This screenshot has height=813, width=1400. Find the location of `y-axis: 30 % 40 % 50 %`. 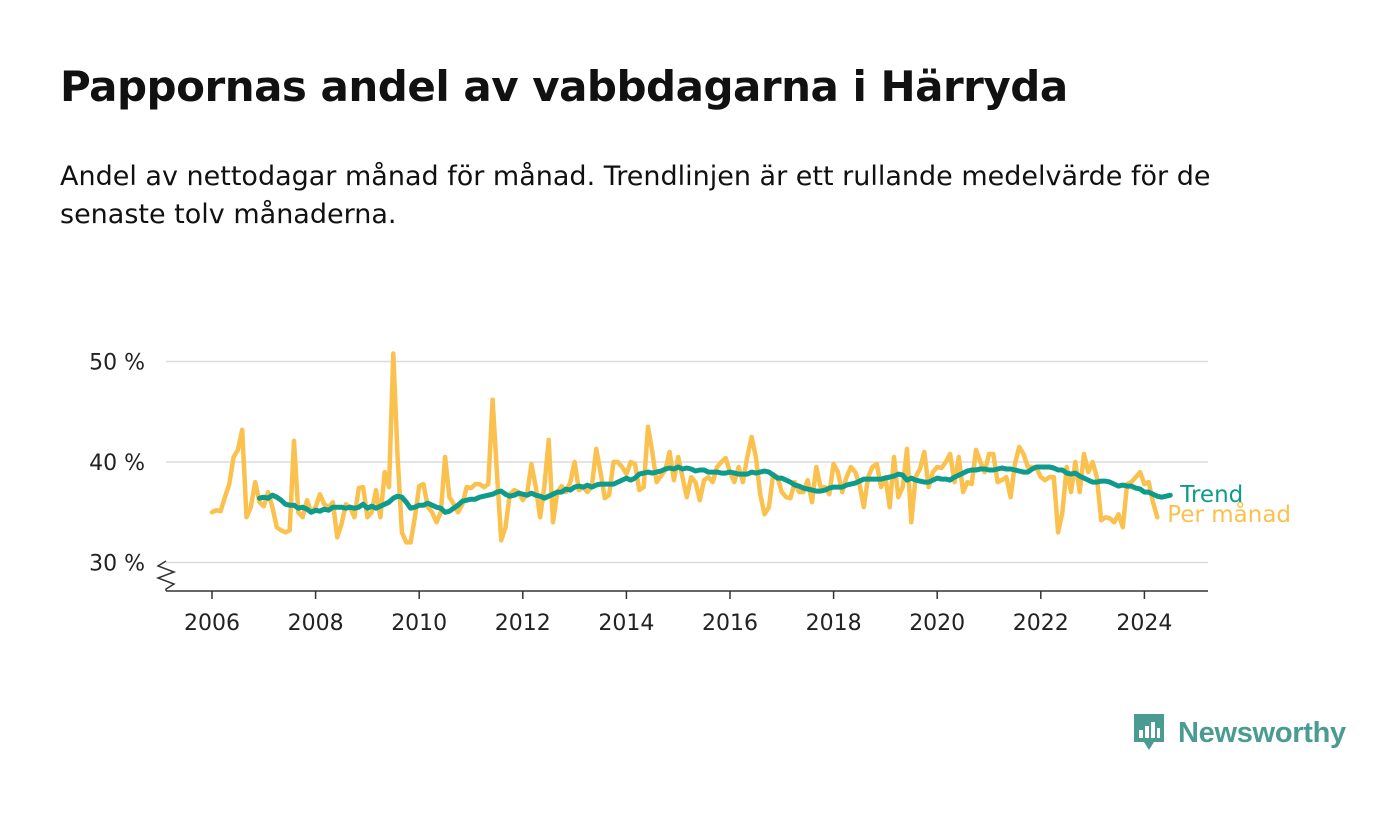

y-axis: 30 % 40 % 50 % is located at coordinates (117, 464).